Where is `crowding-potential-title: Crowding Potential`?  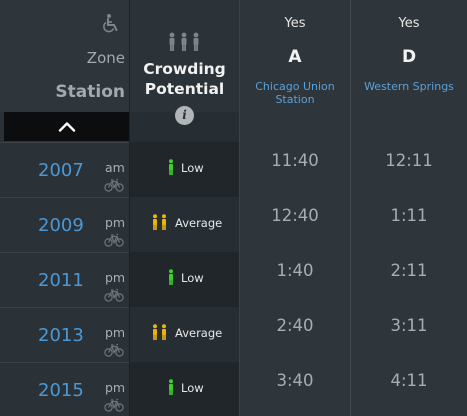 crowding-potential-title: Crowding Potential is located at coordinates (184, 79).